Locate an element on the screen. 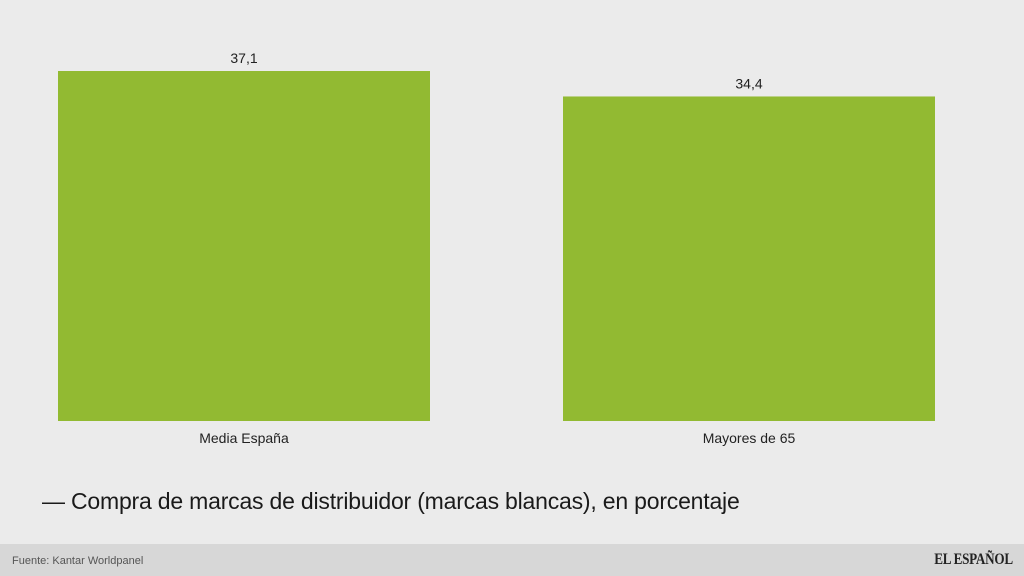 Image resolution: width=1024 pixels, height=576 pixels. value-label-2: 34,4 is located at coordinates (748, 83).